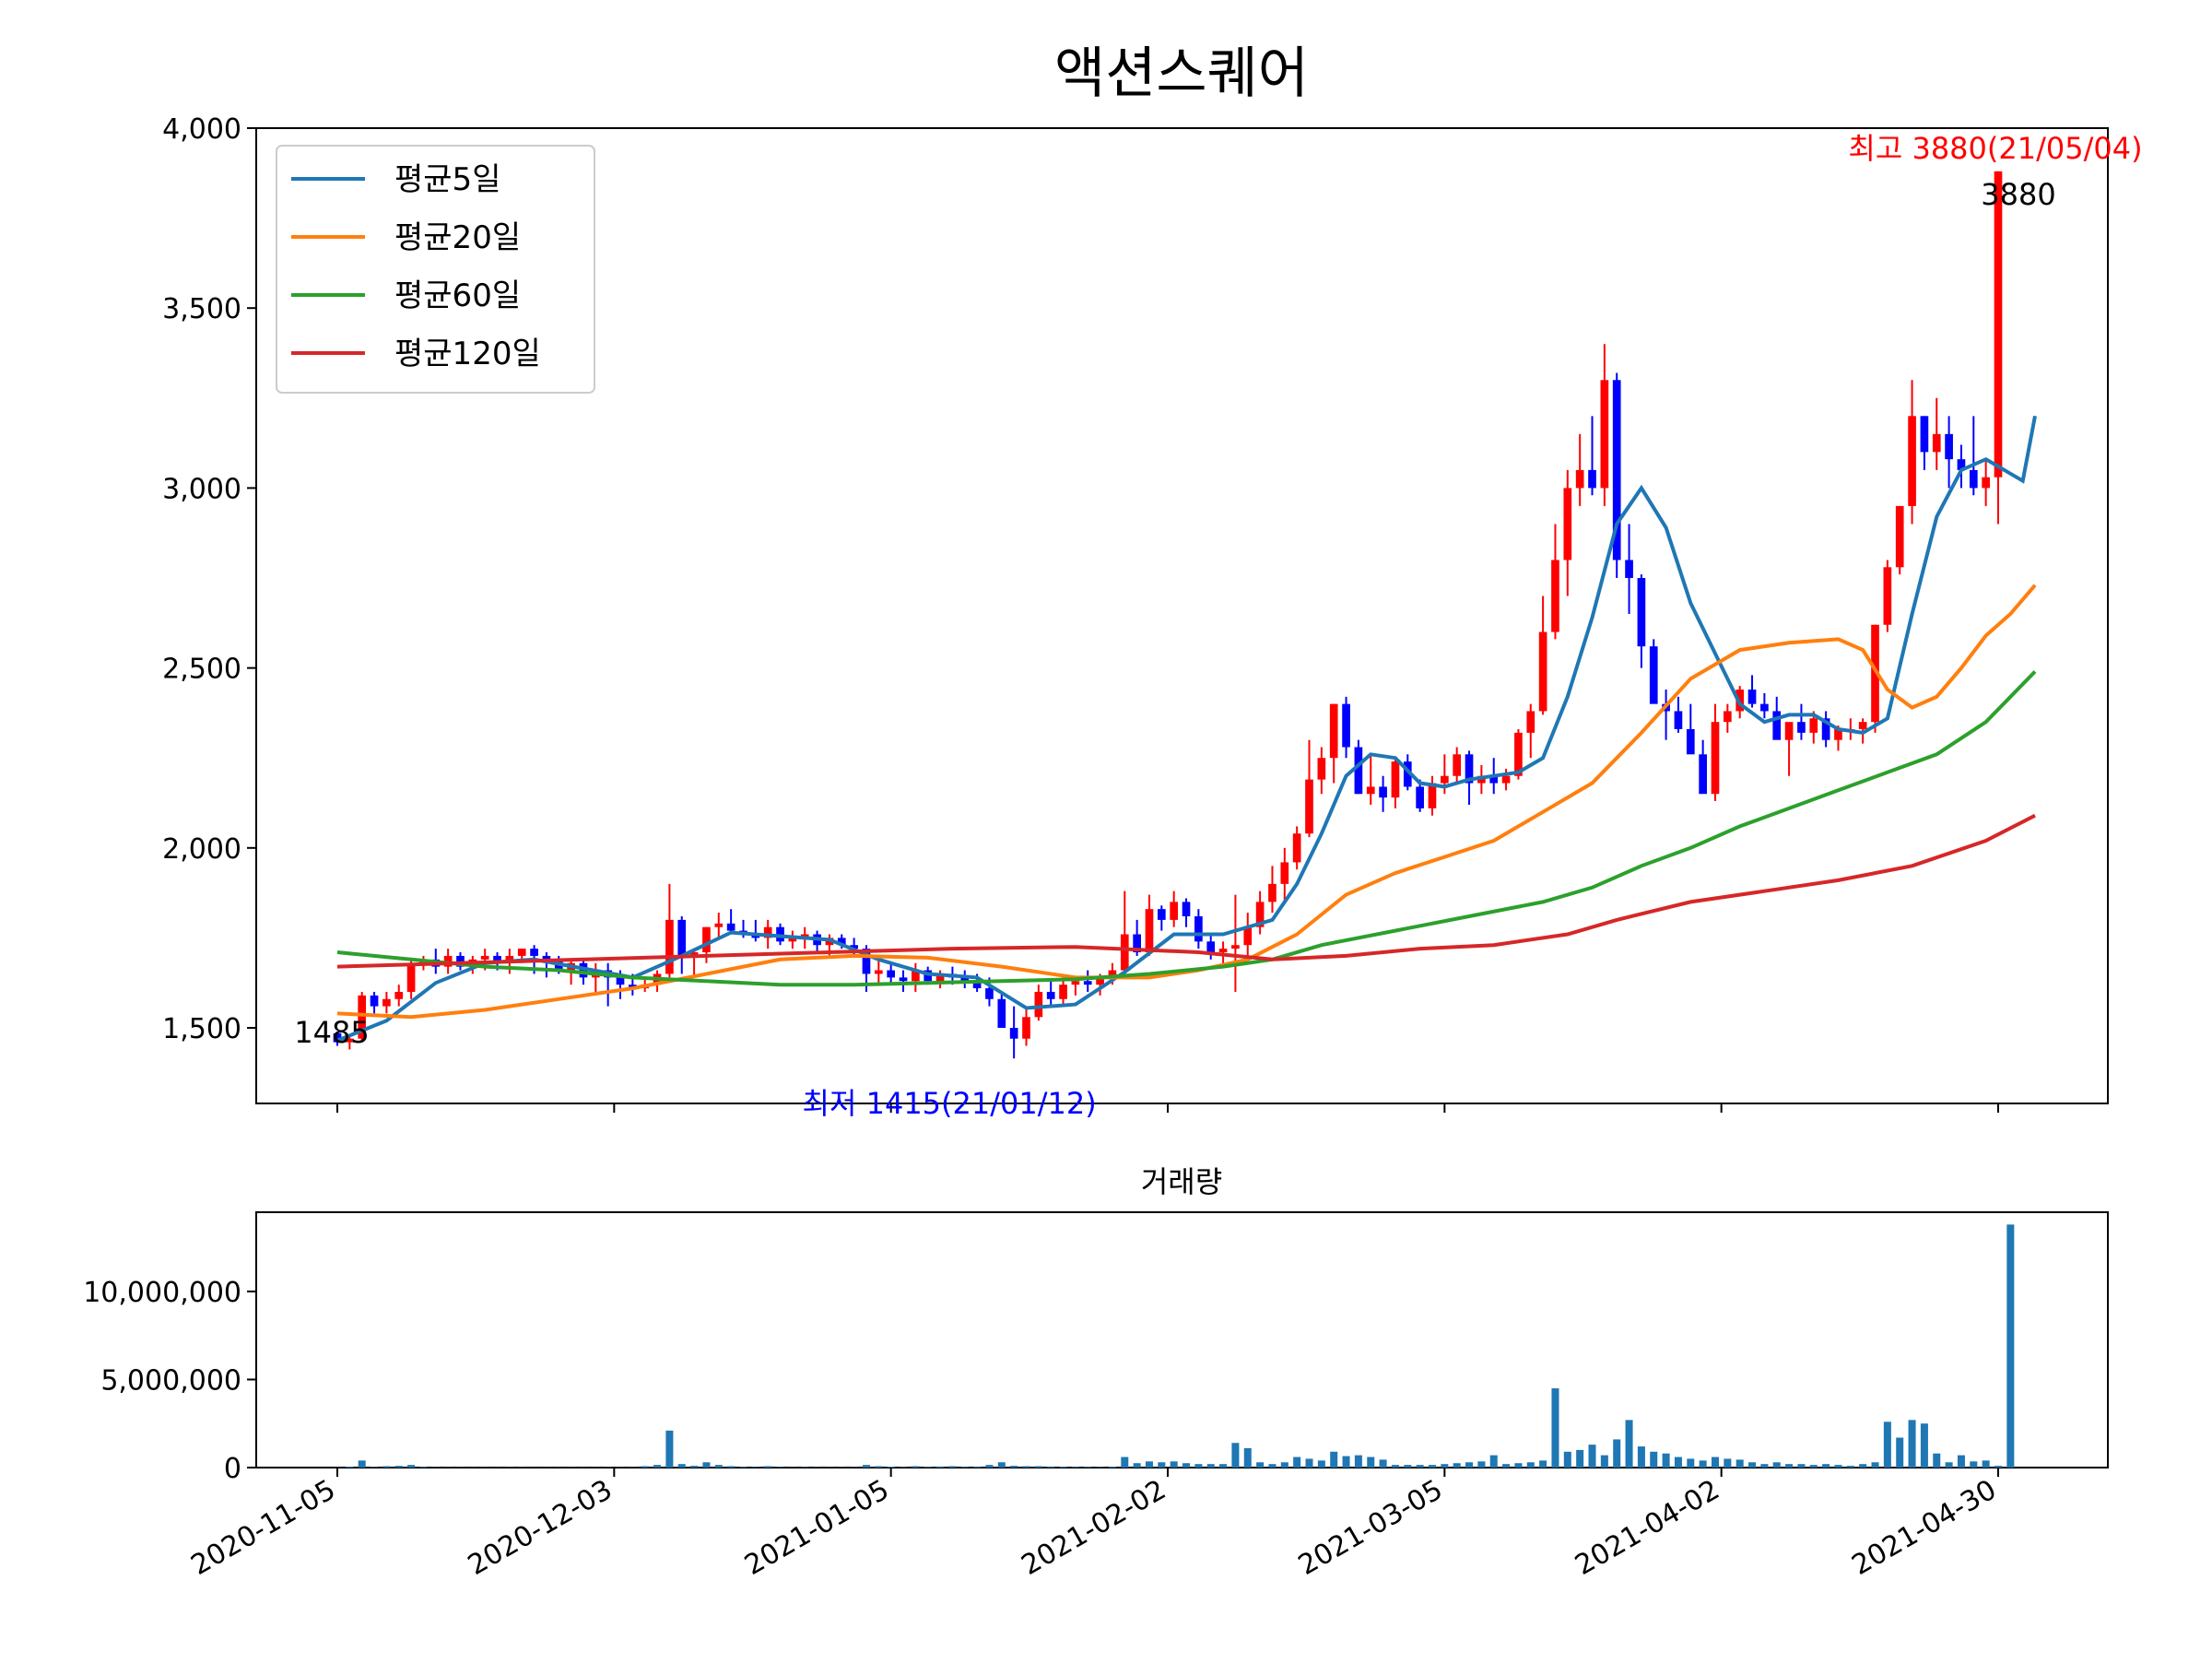 This screenshot has height=1663, width=2212. I want to click on volume-y-tick-label: 5,000,000, so click(170, 1380).